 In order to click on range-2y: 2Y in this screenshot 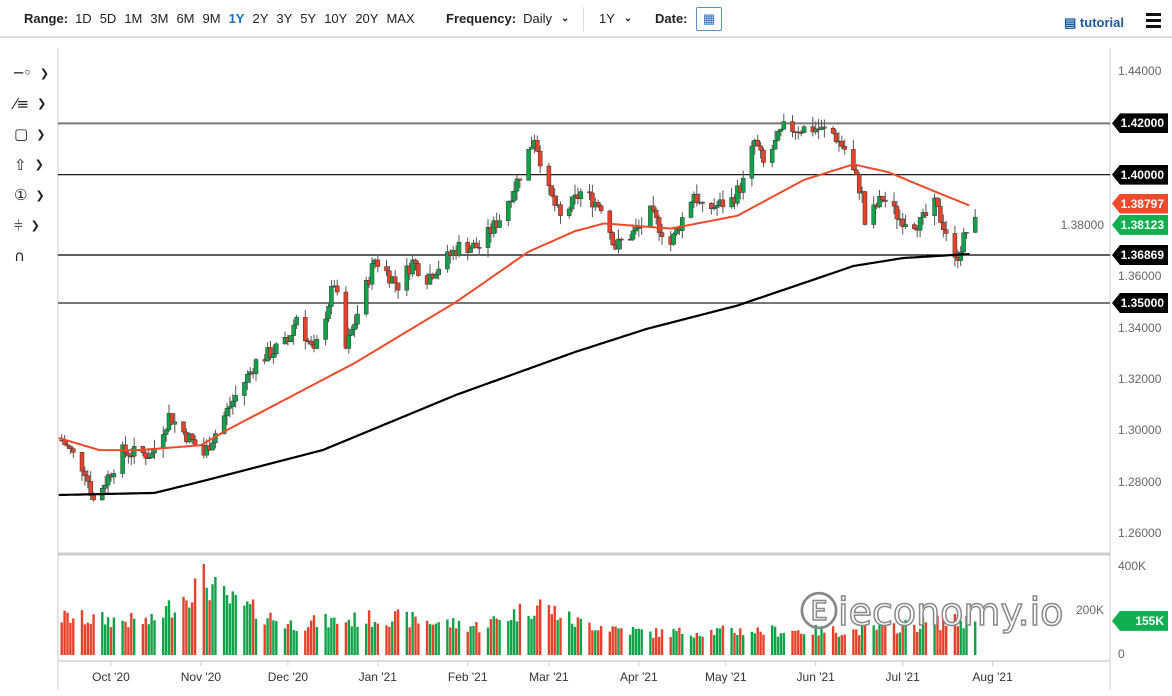, I will do `click(260, 18)`.